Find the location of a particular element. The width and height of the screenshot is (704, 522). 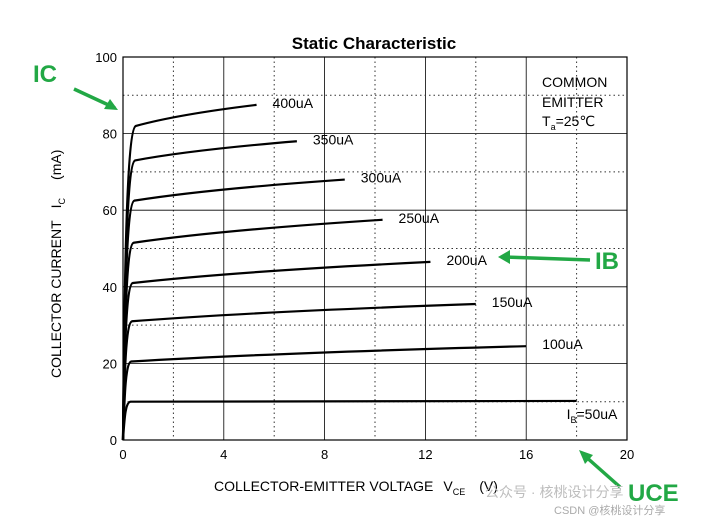

note-symbol: T is located at coordinates (546, 121).